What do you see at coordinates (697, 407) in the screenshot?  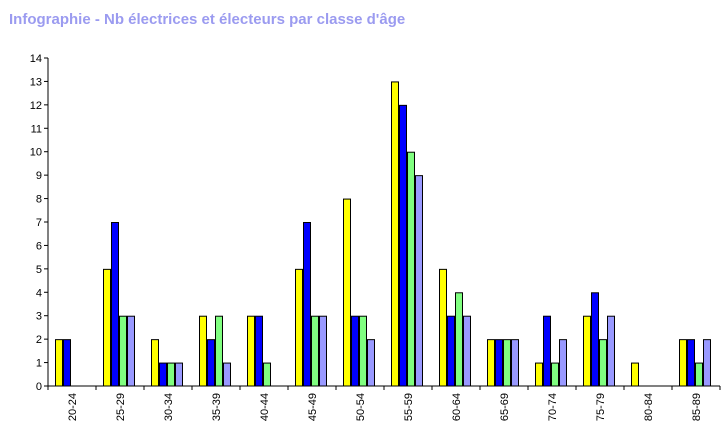 I see `x-tick-label: 85-89` at bounding box center [697, 407].